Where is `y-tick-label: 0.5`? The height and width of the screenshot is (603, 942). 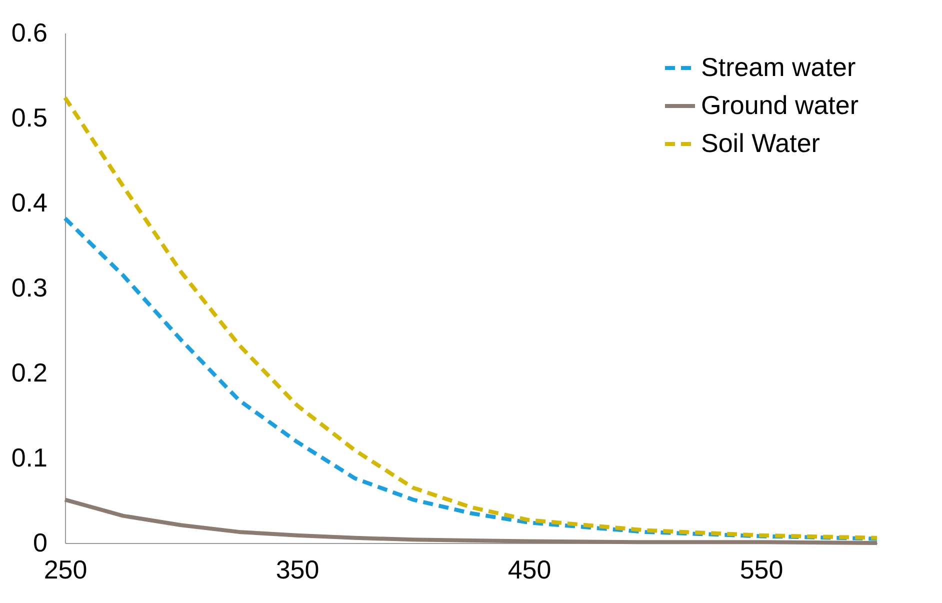 y-tick-label: 0.5 is located at coordinates (29, 117).